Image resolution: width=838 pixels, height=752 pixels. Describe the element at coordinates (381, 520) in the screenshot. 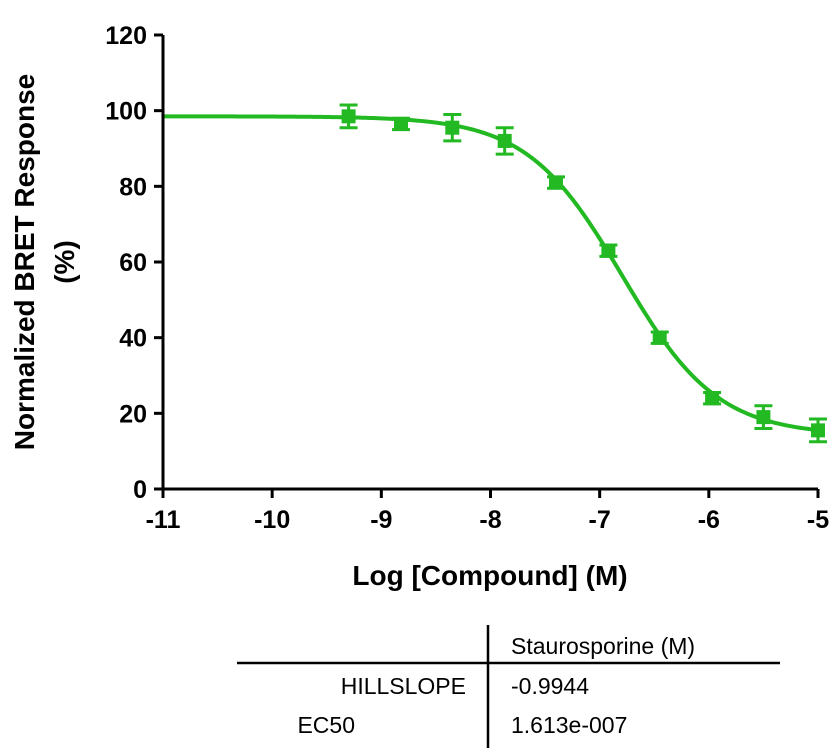

I see `x-tick-label: -9` at that location.